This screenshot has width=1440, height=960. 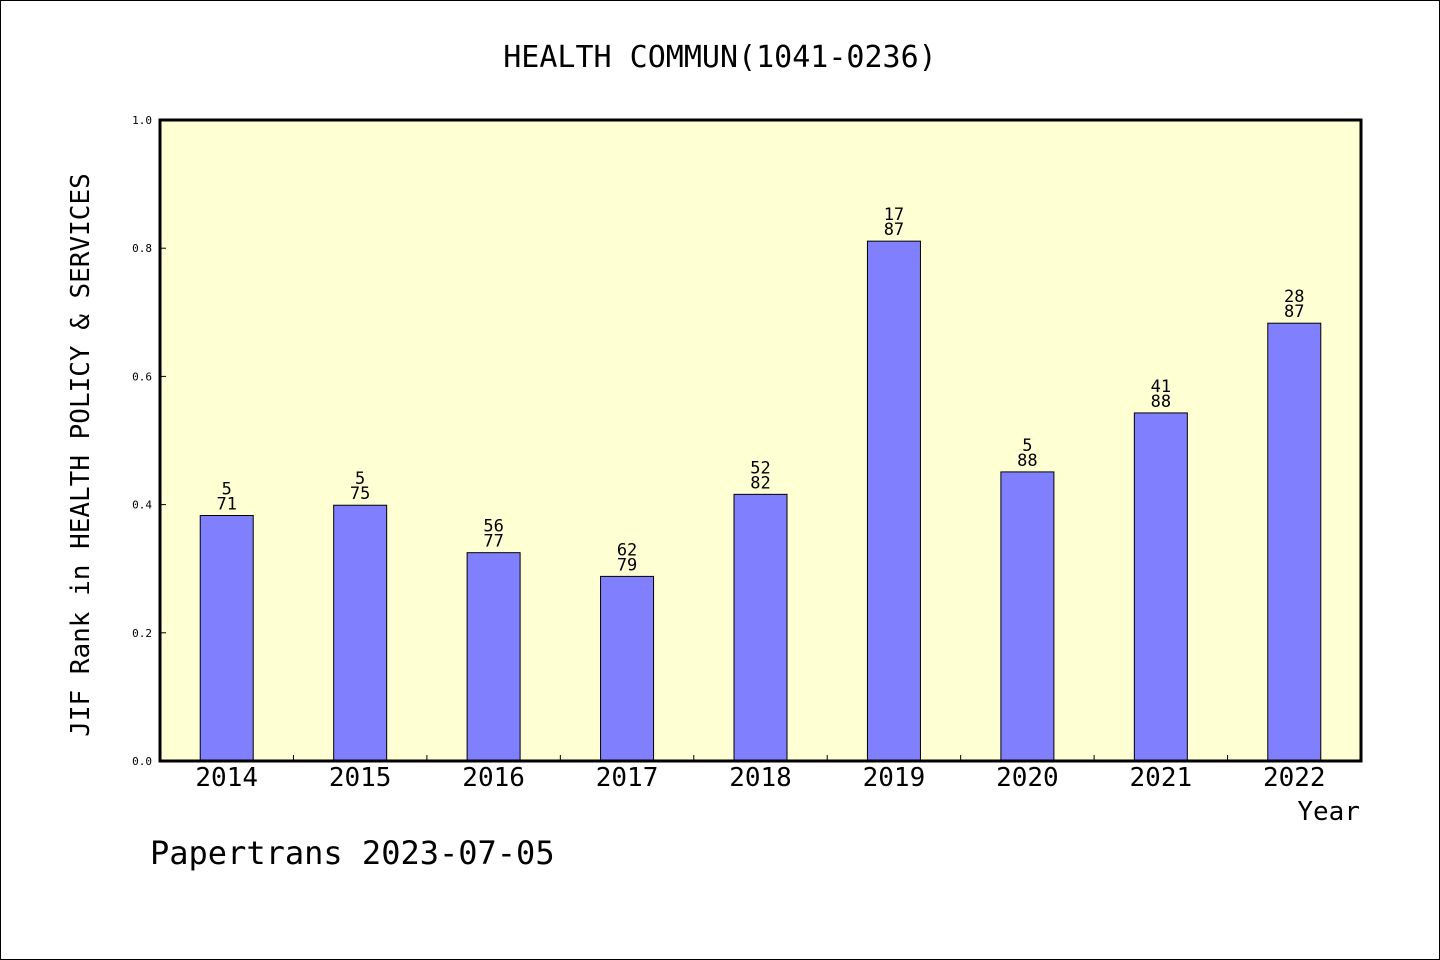 I want to click on x-tick-label: 2015, so click(x=360, y=778).